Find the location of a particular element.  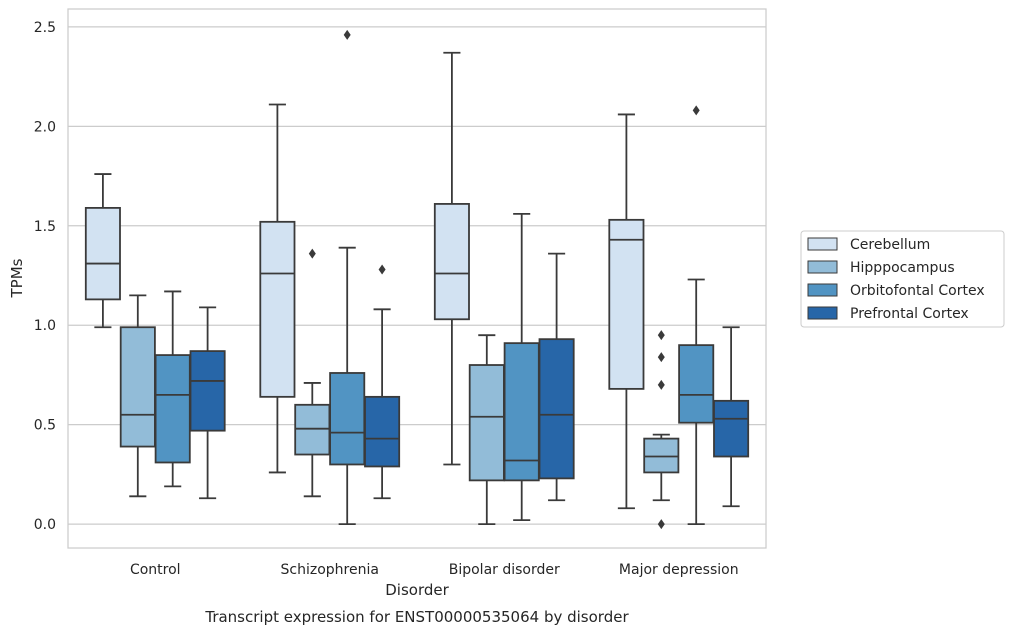

box-bipolar-disorder-cerebellum is located at coordinates (451, 258).